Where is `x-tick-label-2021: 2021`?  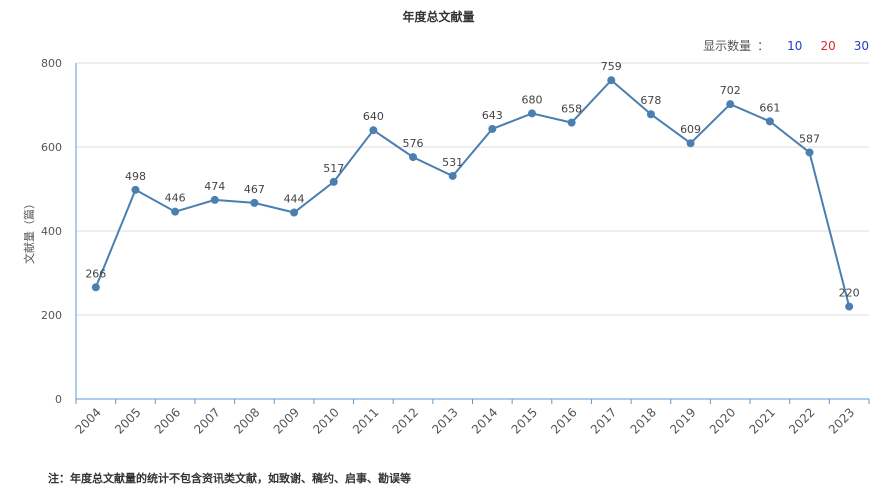
x-tick-label-2021: 2021 is located at coordinates (761, 420).